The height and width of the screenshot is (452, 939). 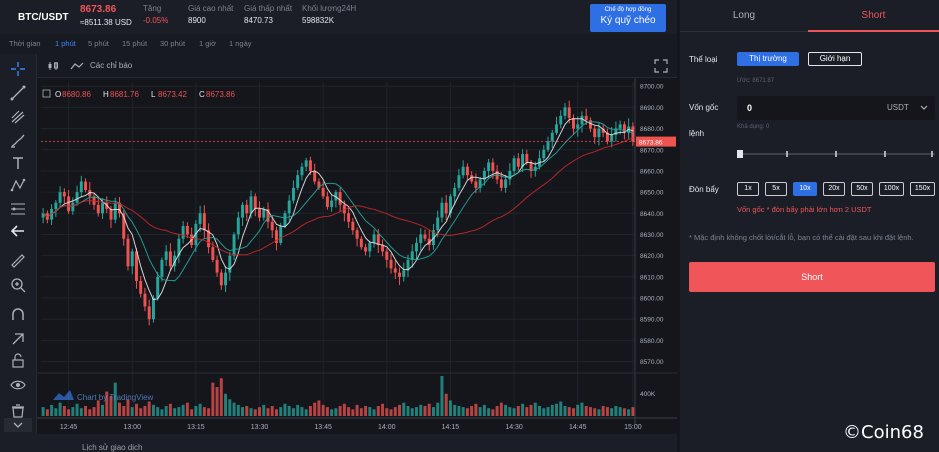 I want to click on leverage-10x: 10x, so click(x=805, y=189).